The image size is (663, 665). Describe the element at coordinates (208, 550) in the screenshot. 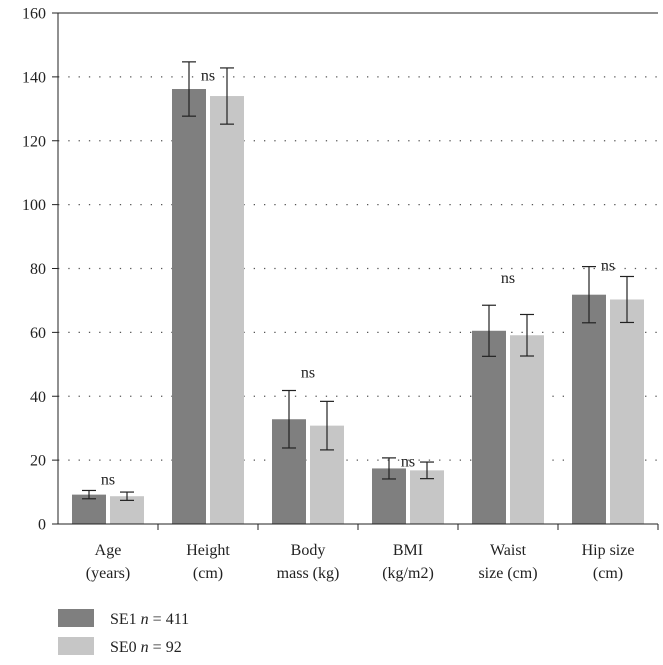

I see `category-label-line: Height` at that location.